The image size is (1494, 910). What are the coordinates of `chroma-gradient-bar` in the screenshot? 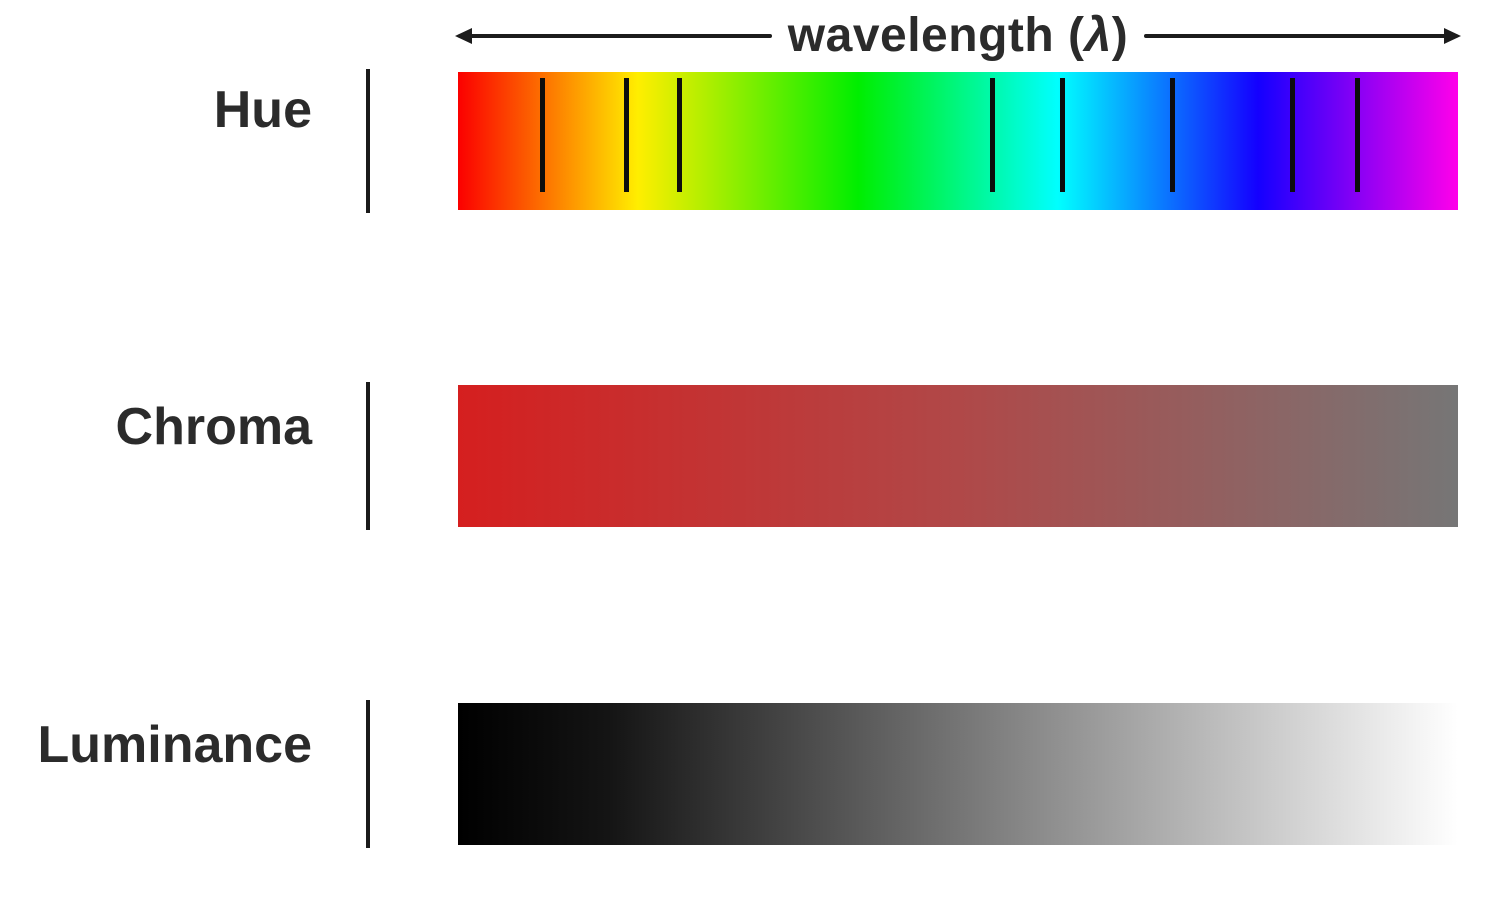 It's located at (958, 456).